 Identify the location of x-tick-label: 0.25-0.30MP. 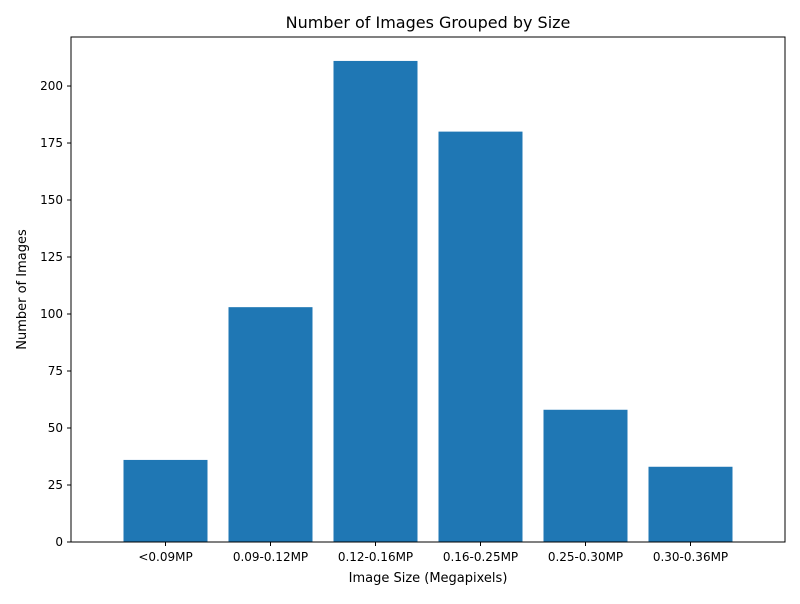
(585, 557).